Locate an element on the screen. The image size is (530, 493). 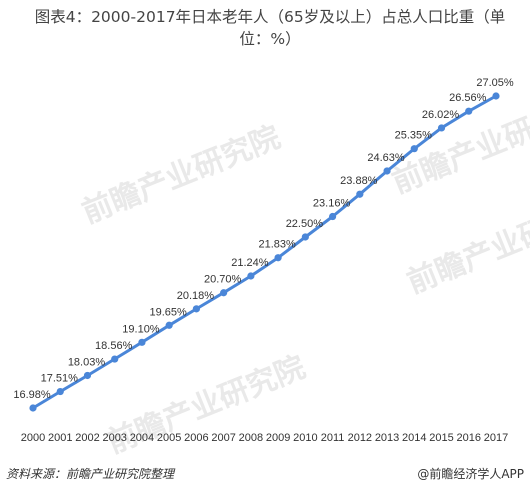
data-label: 18.56% is located at coordinates (114, 346).